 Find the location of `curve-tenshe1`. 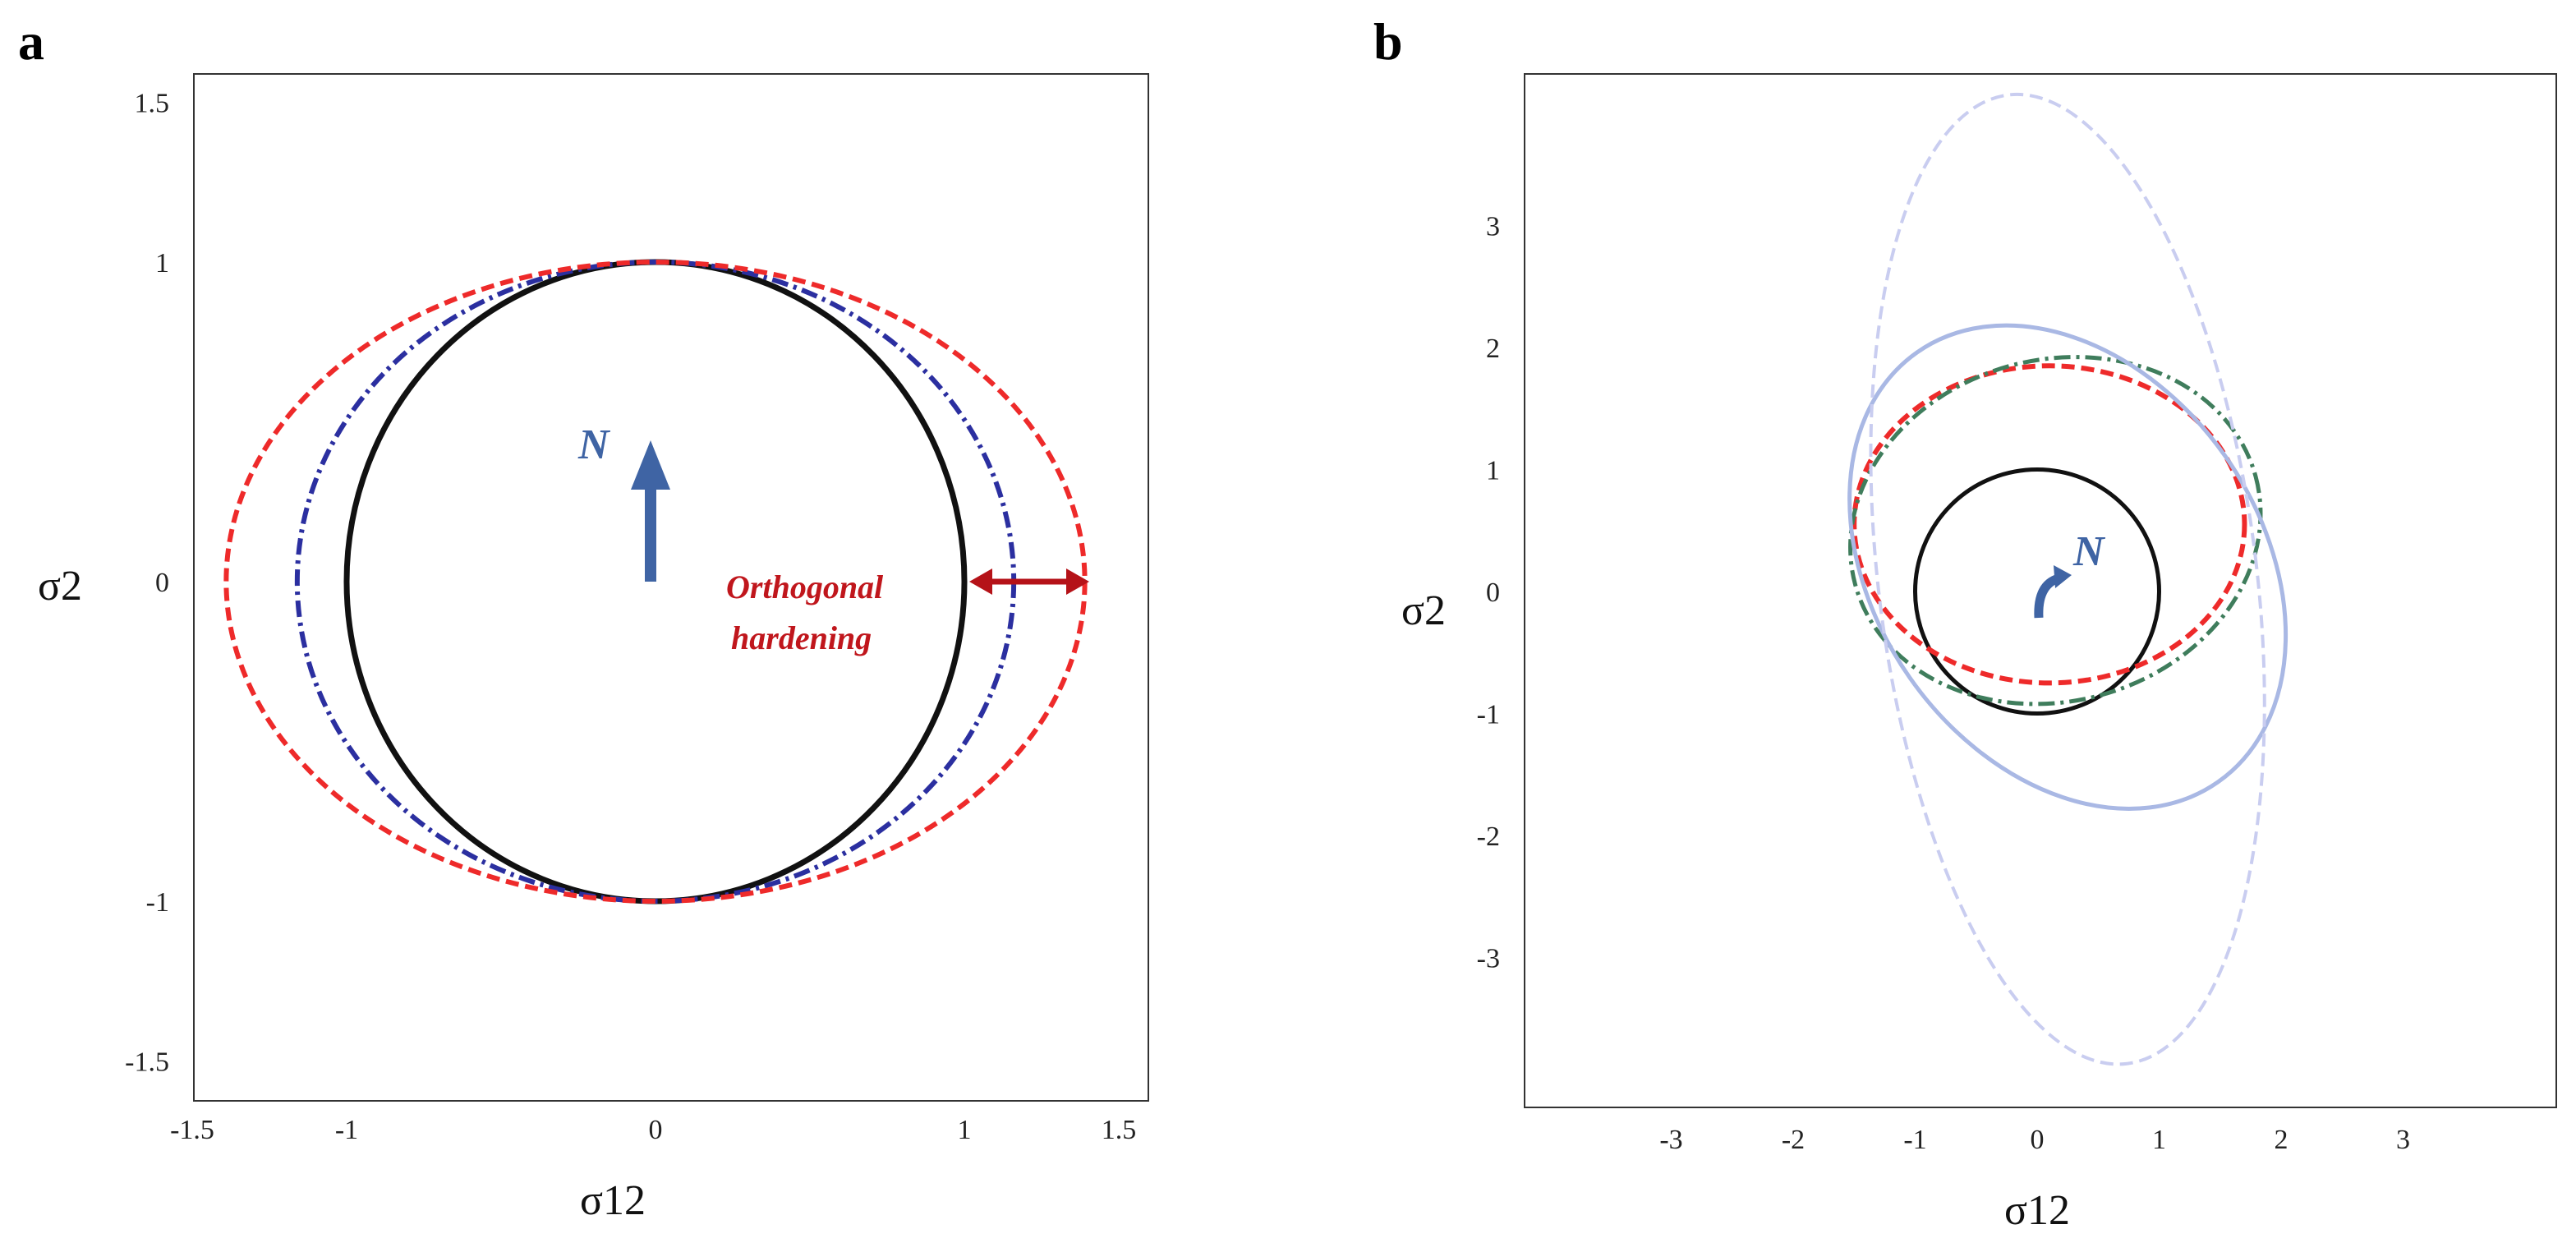

curve-tenshe1 is located at coordinates (2055, 531).